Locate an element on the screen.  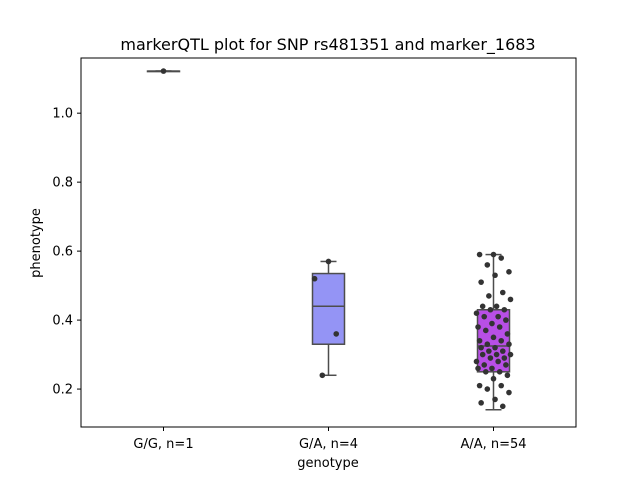
y-tick-label: 0.4 is located at coordinates (62, 321).